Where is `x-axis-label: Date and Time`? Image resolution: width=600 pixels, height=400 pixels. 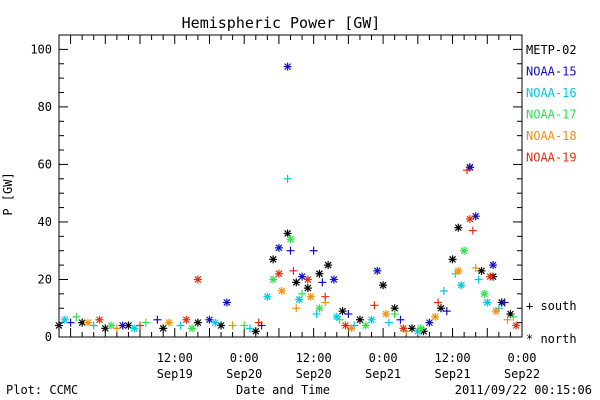 x-axis-label: Date and Time is located at coordinates (283, 390).